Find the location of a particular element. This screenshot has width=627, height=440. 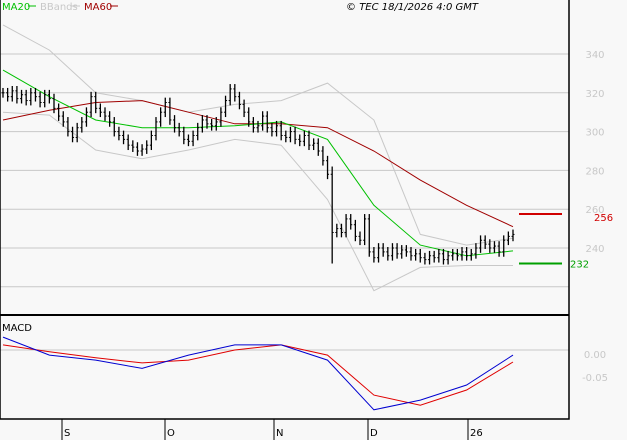

legend-ma20: MA20 is located at coordinates (16, 7).